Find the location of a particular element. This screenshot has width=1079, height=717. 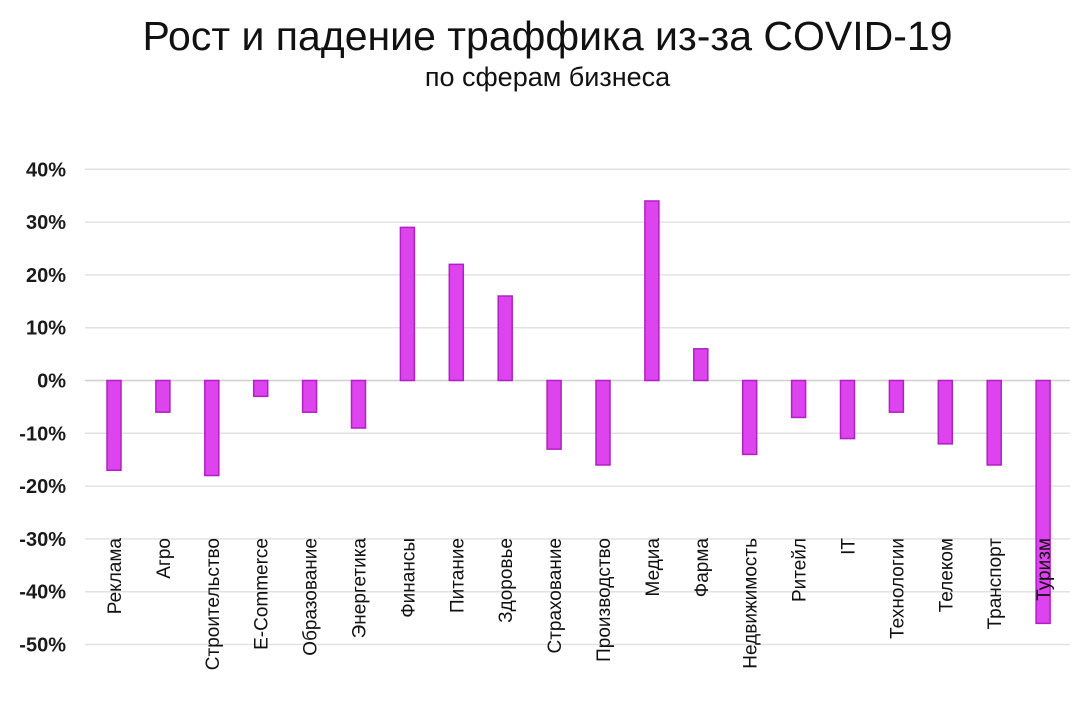

y-tick-label: -40% is located at coordinates (42, 593).